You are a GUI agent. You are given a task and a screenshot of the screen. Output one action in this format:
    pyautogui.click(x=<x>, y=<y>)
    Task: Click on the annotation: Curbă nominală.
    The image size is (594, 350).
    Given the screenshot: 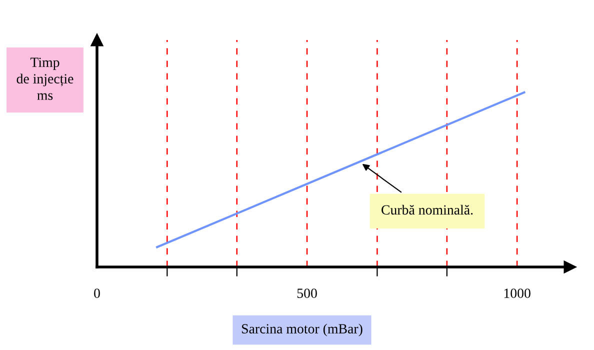 What is the action you would take?
    pyautogui.click(x=427, y=209)
    